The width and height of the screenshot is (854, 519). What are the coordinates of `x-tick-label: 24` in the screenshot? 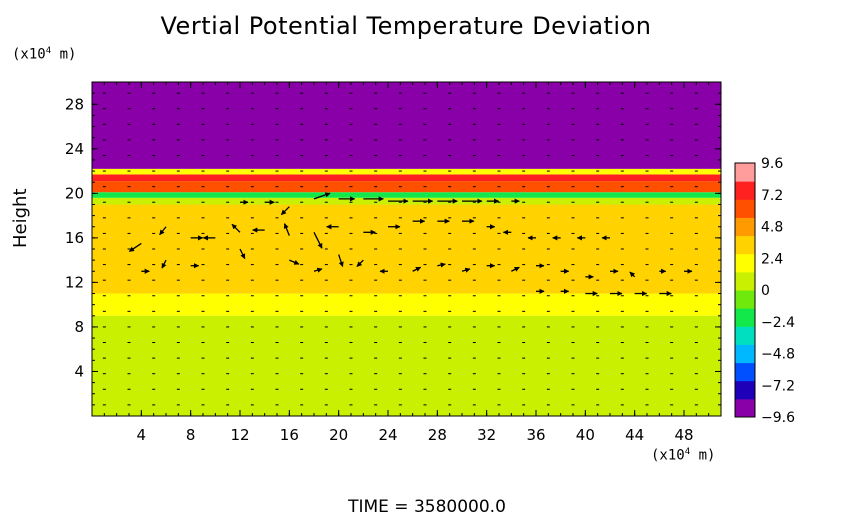 It's located at (387, 435).